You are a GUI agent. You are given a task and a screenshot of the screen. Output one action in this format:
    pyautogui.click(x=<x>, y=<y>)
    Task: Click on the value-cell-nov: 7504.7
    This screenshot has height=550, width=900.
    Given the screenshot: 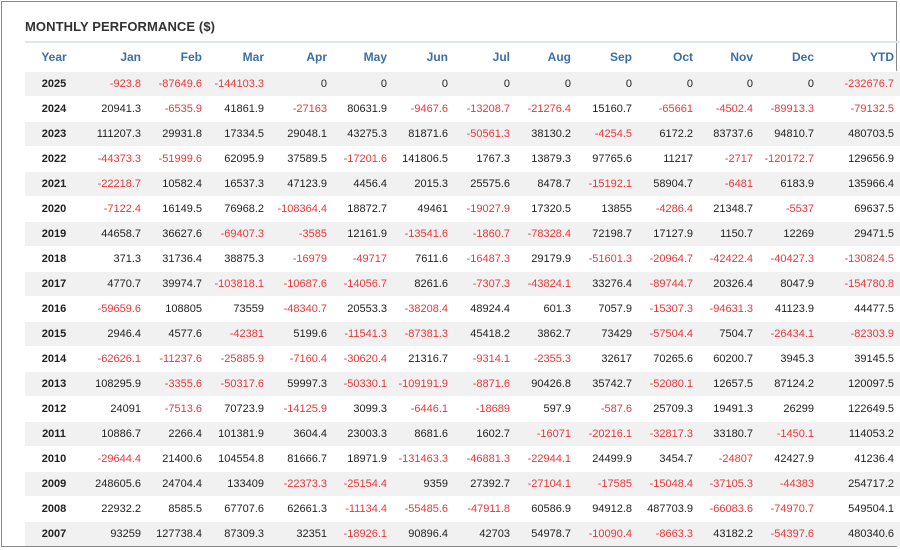 What is the action you would take?
    pyautogui.click(x=736, y=333)
    